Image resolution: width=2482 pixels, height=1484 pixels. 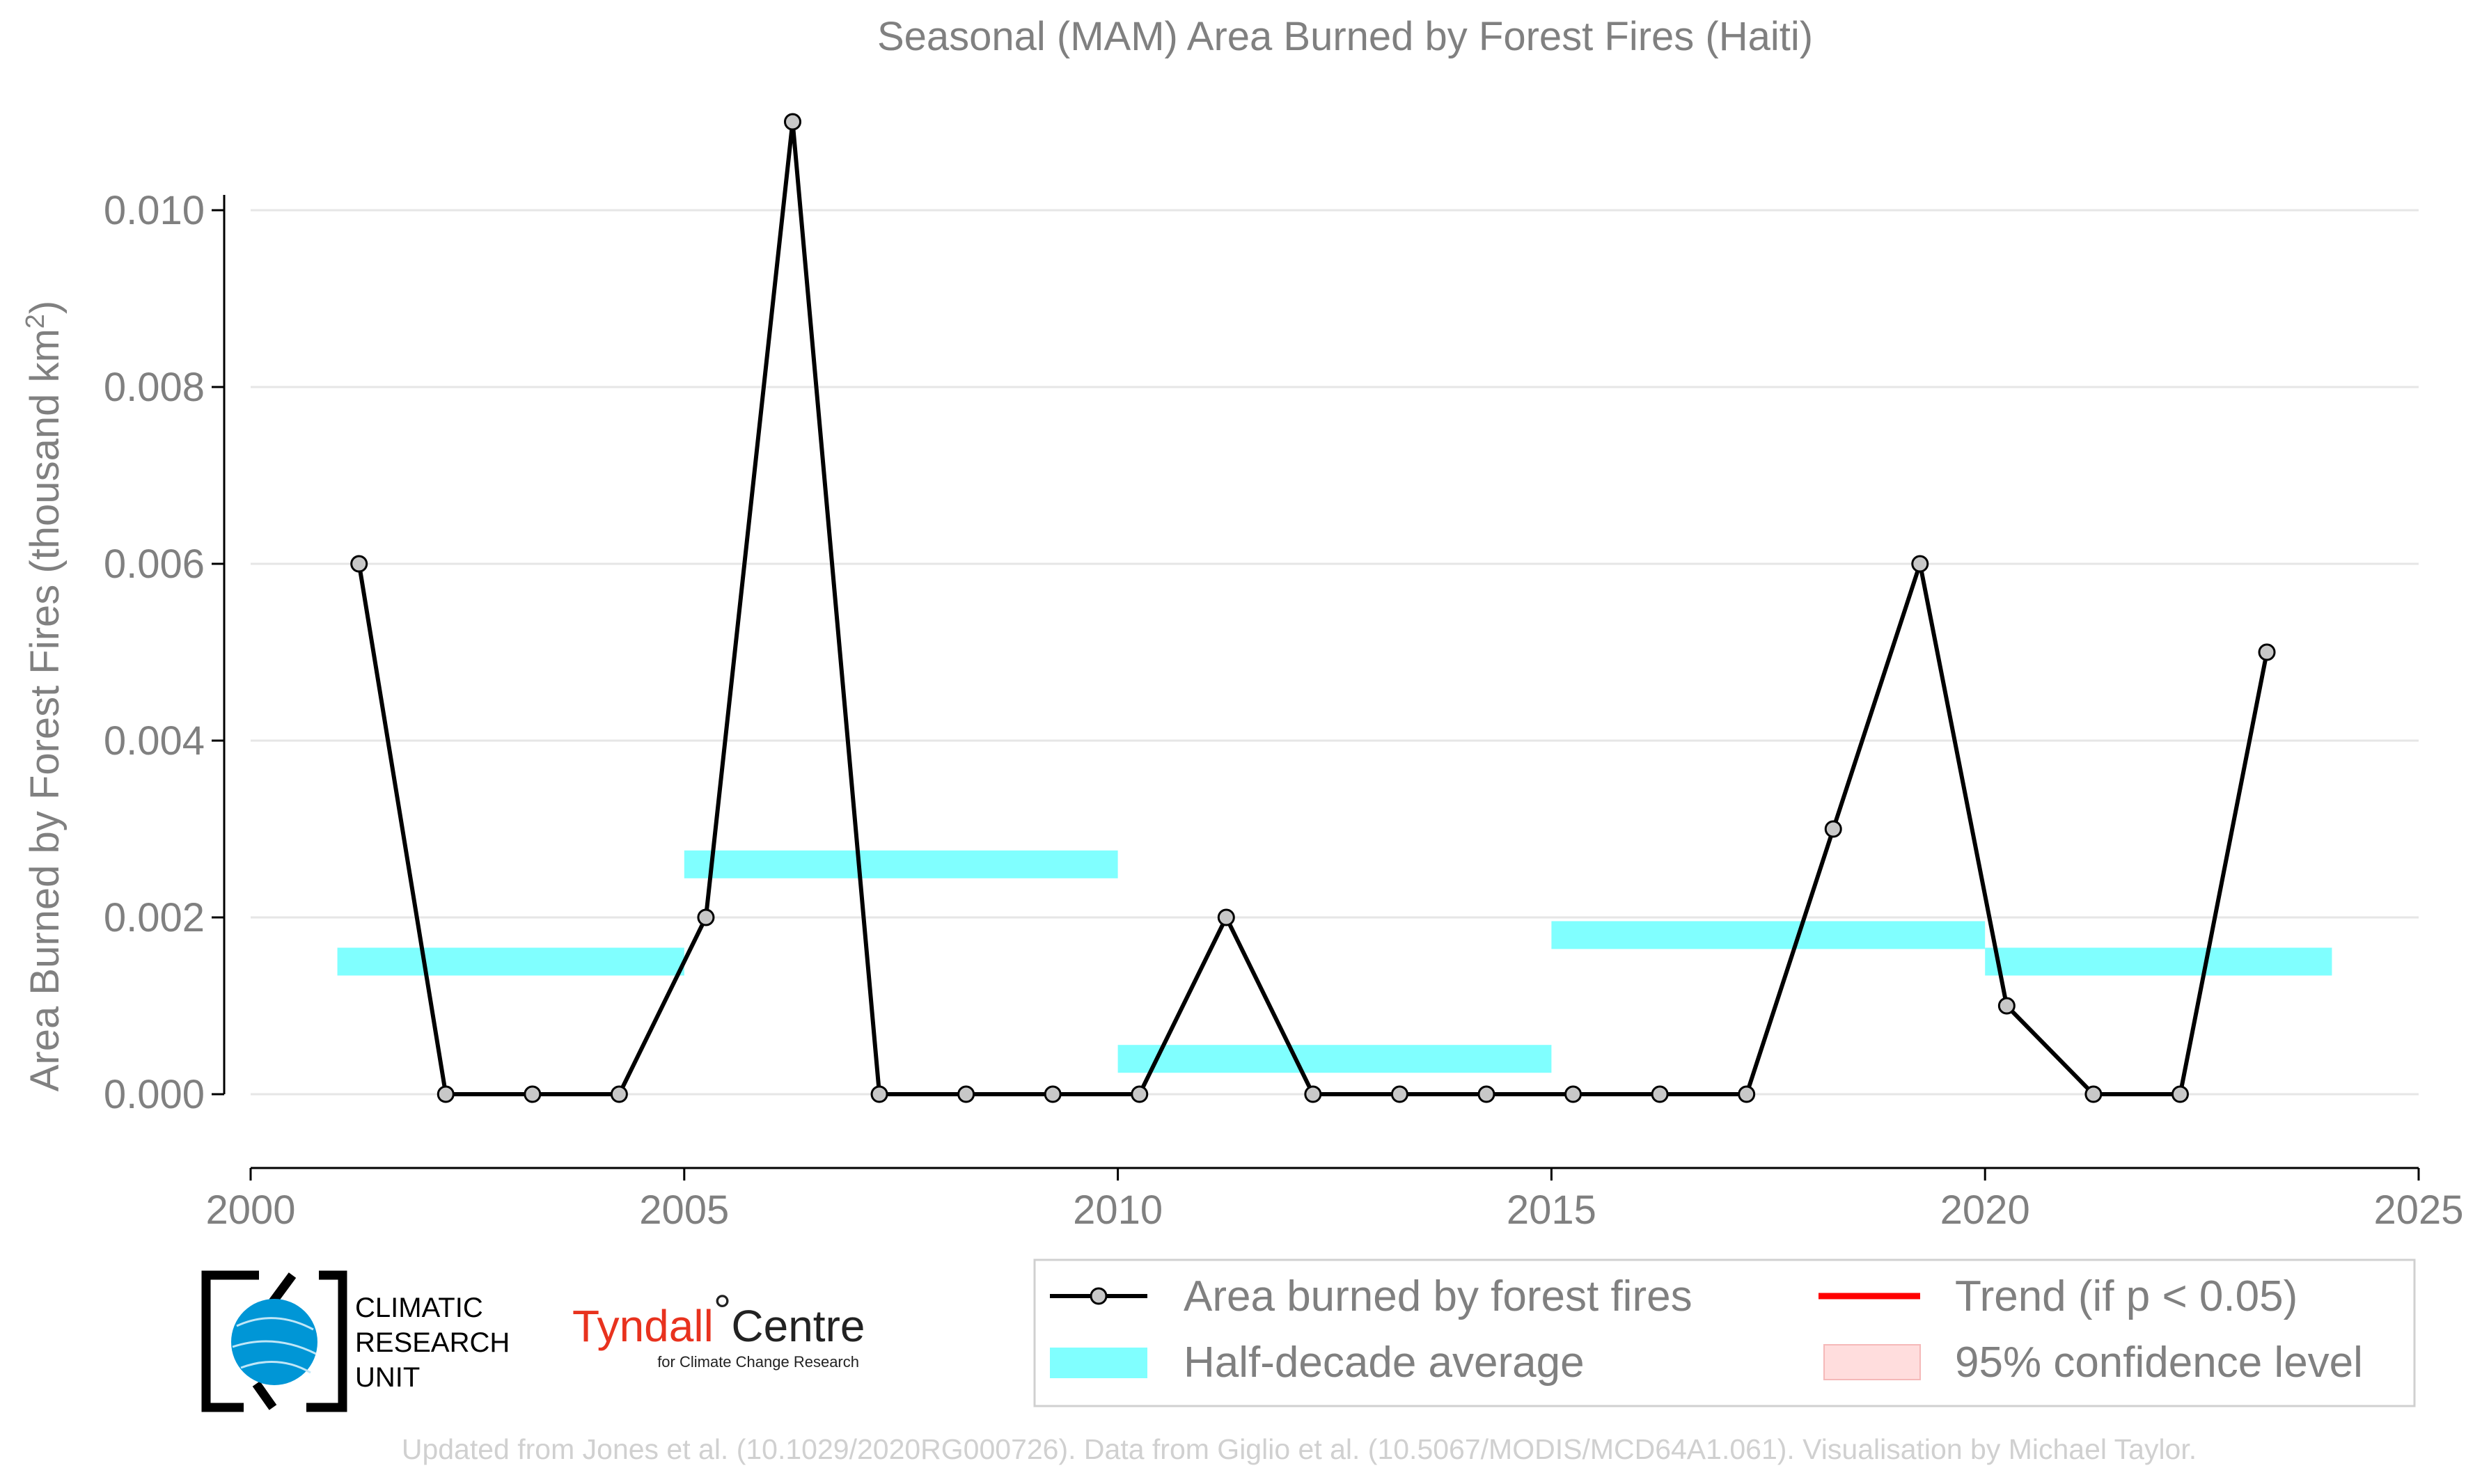 I want to click on cru-logo-slash-bottom, so click(x=264, y=1395).